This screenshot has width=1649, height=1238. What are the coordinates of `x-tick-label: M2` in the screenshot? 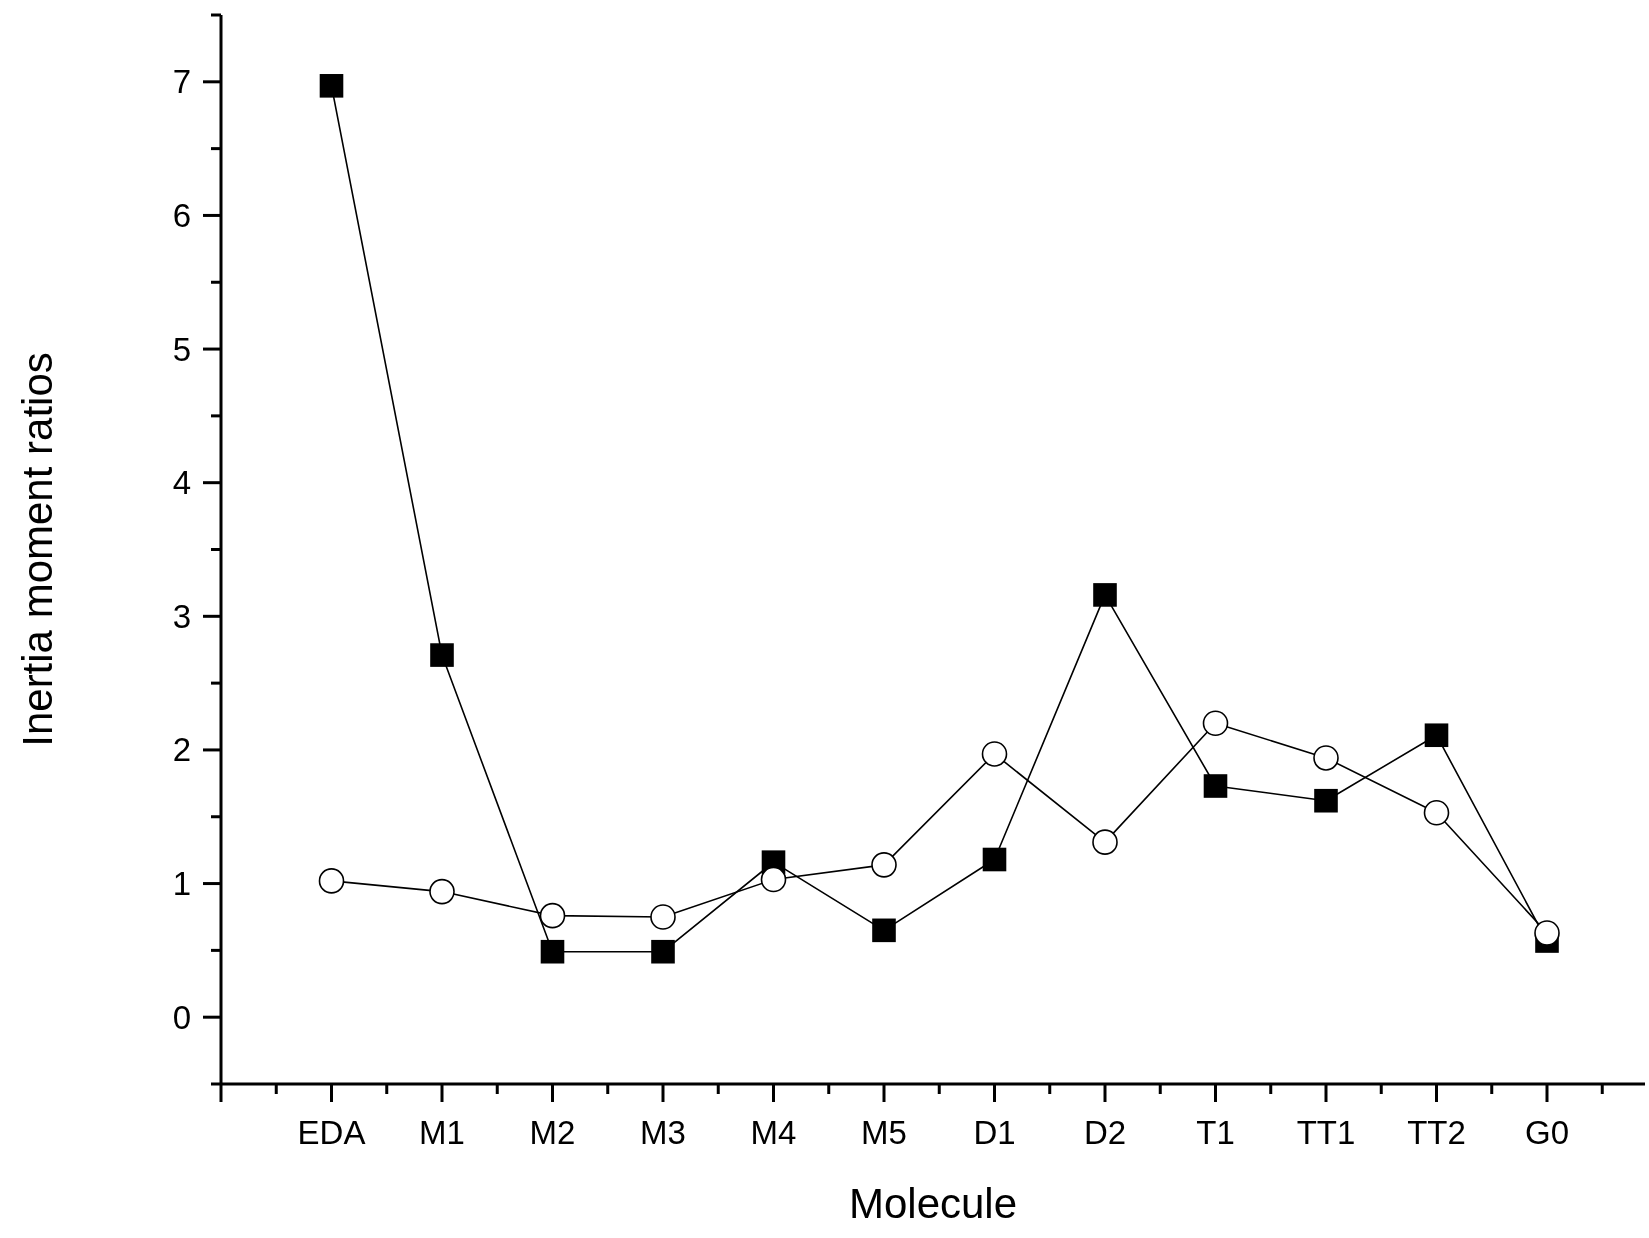 It's located at (552, 1132).